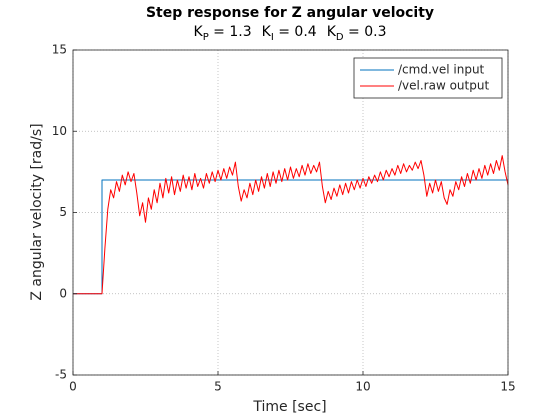 The image size is (560, 420). Describe the element at coordinates (443, 86) in the screenshot. I see `legend-label: /vel.raw output` at that location.